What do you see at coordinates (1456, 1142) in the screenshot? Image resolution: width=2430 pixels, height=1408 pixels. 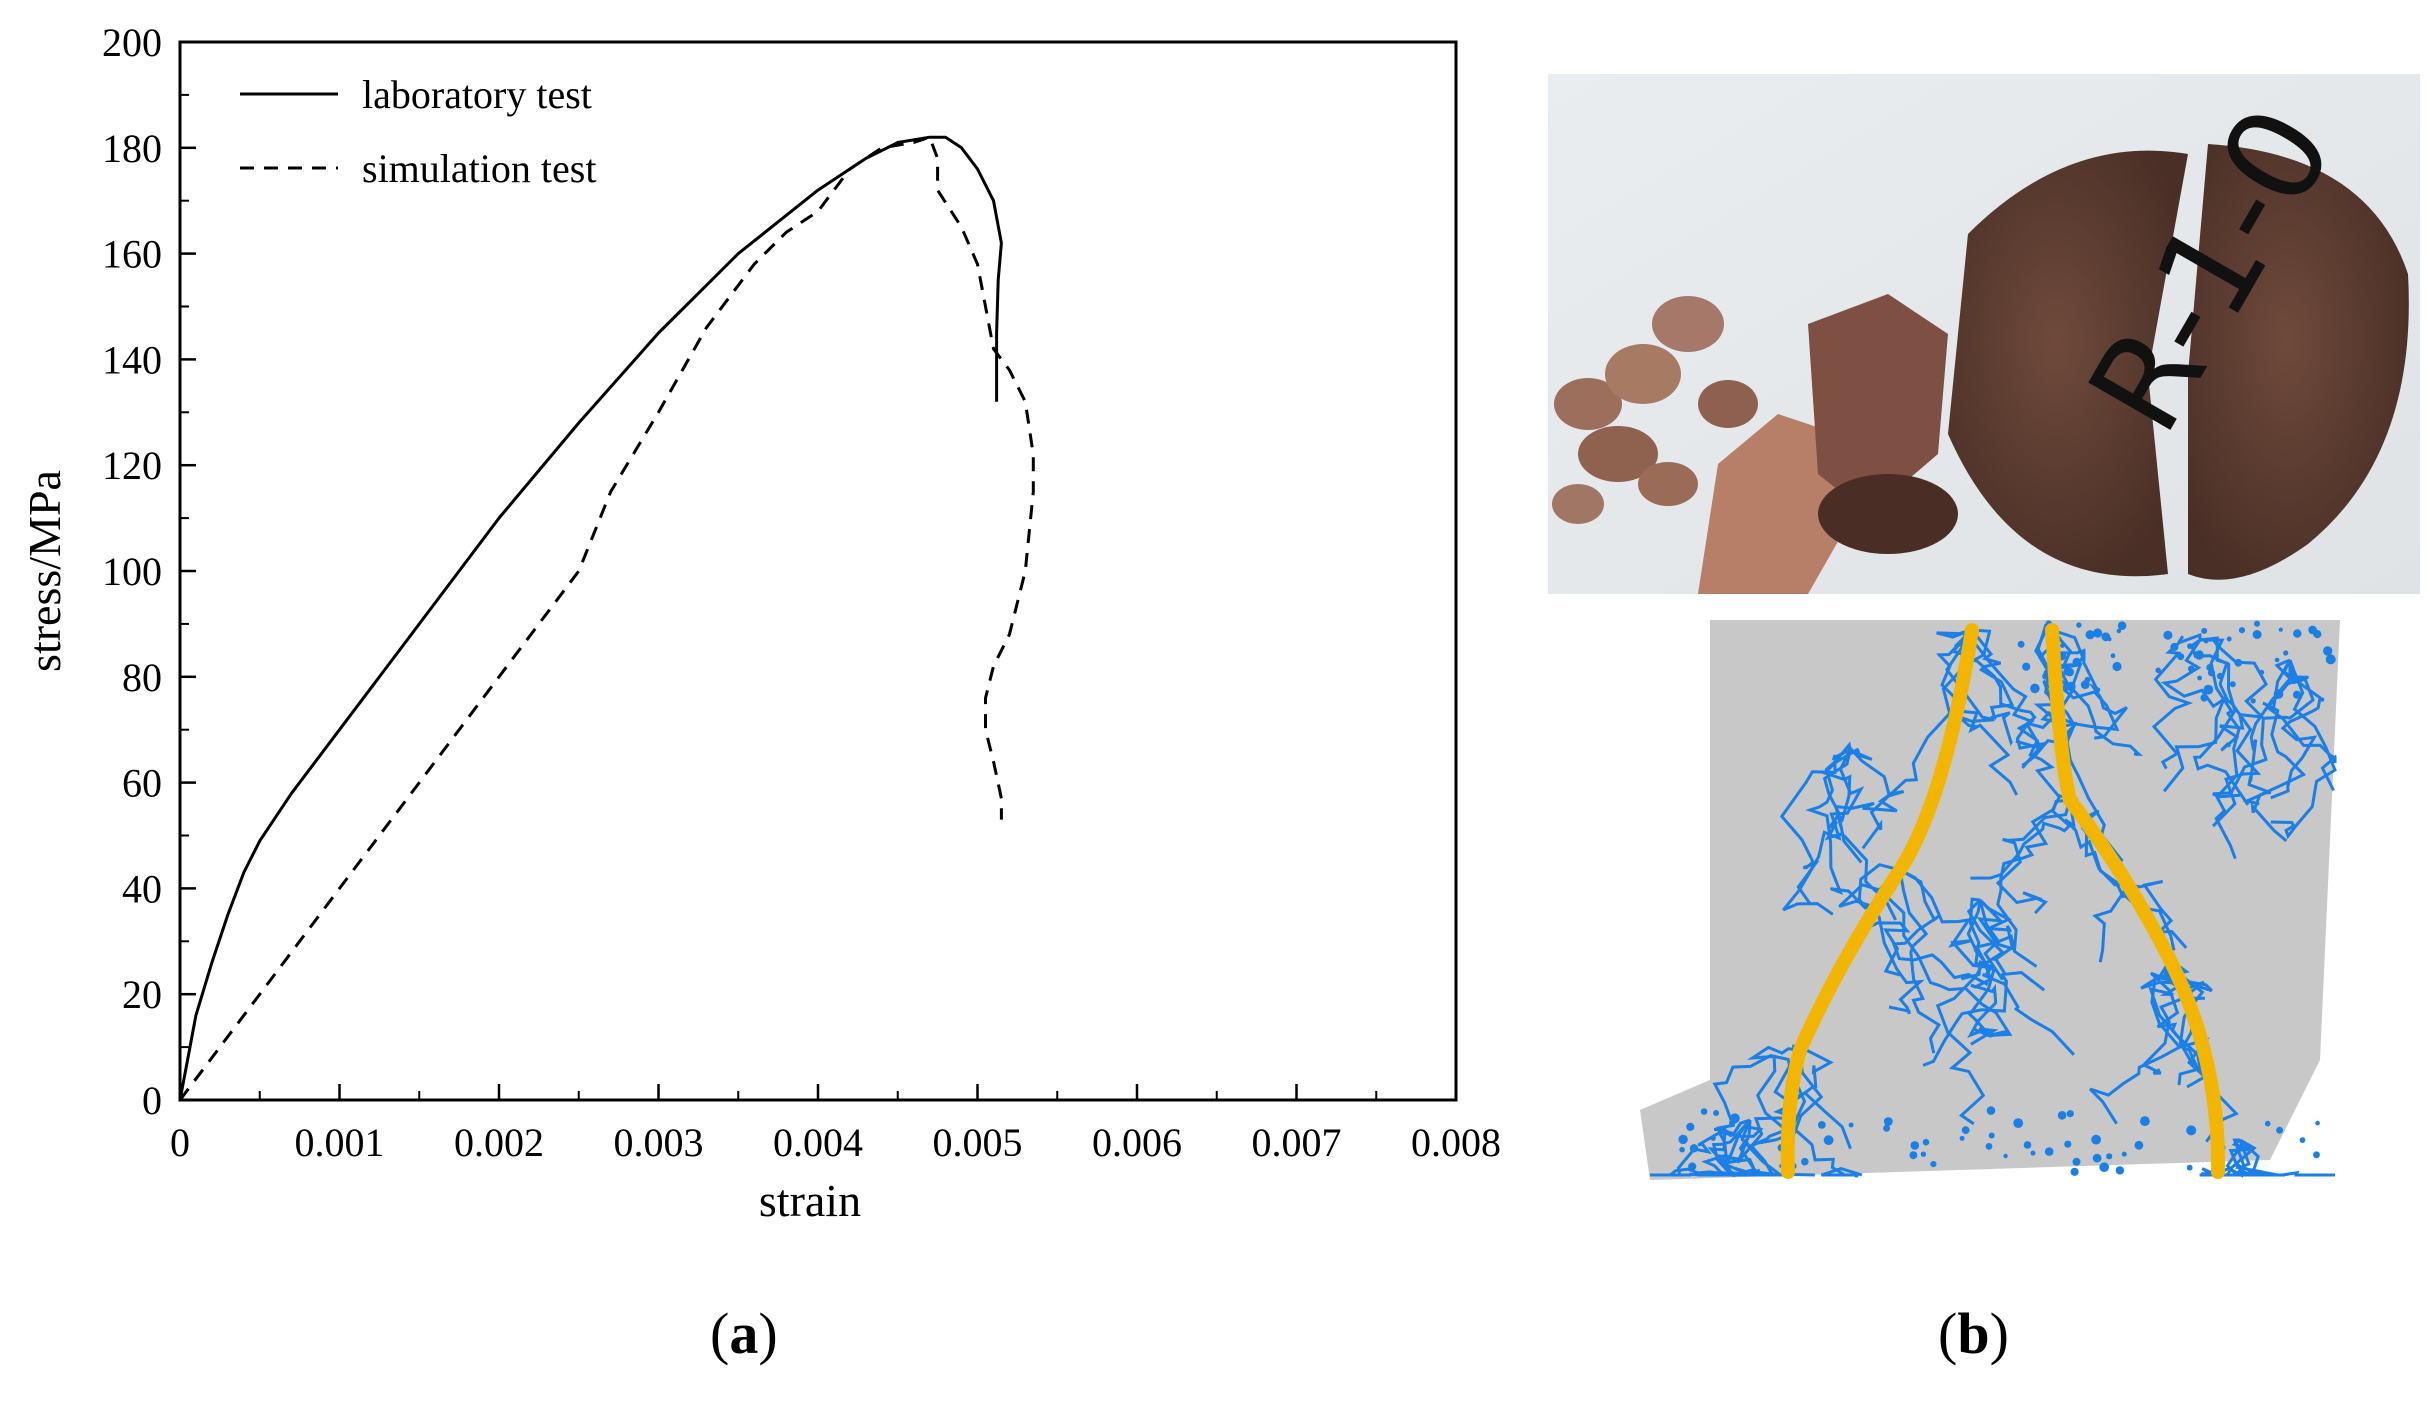 I see `x-tick-label: 0.008` at bounding box center [1456, 1142].